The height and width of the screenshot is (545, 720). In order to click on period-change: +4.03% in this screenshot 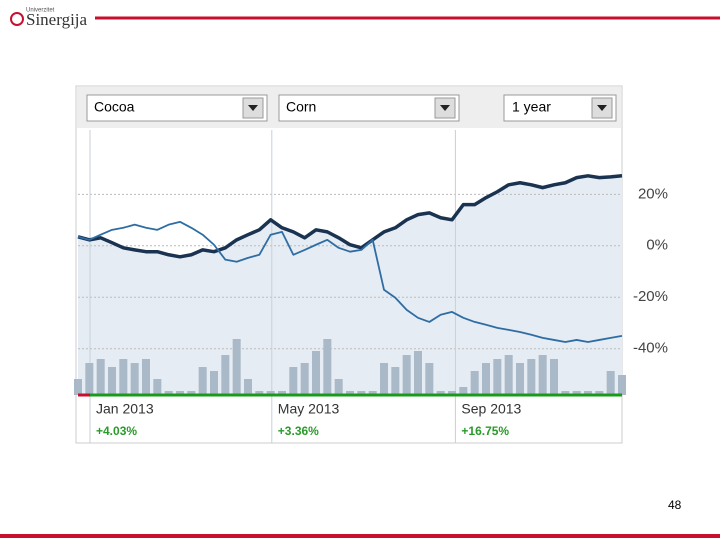, I will do `click(116, 431)`.